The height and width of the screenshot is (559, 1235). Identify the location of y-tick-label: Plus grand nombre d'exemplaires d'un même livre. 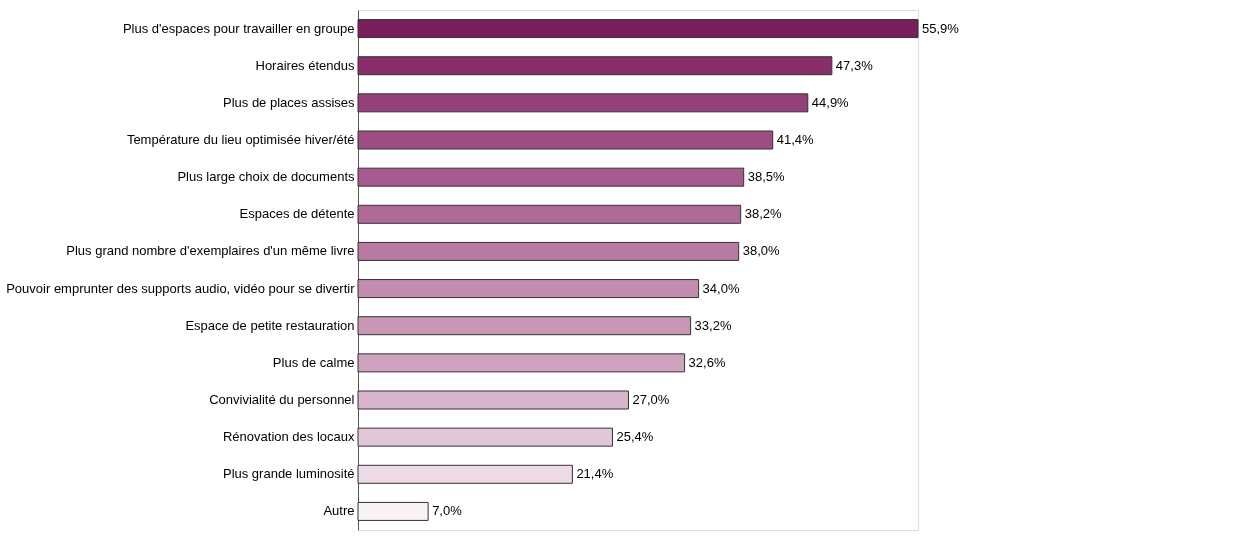
(210, 251).